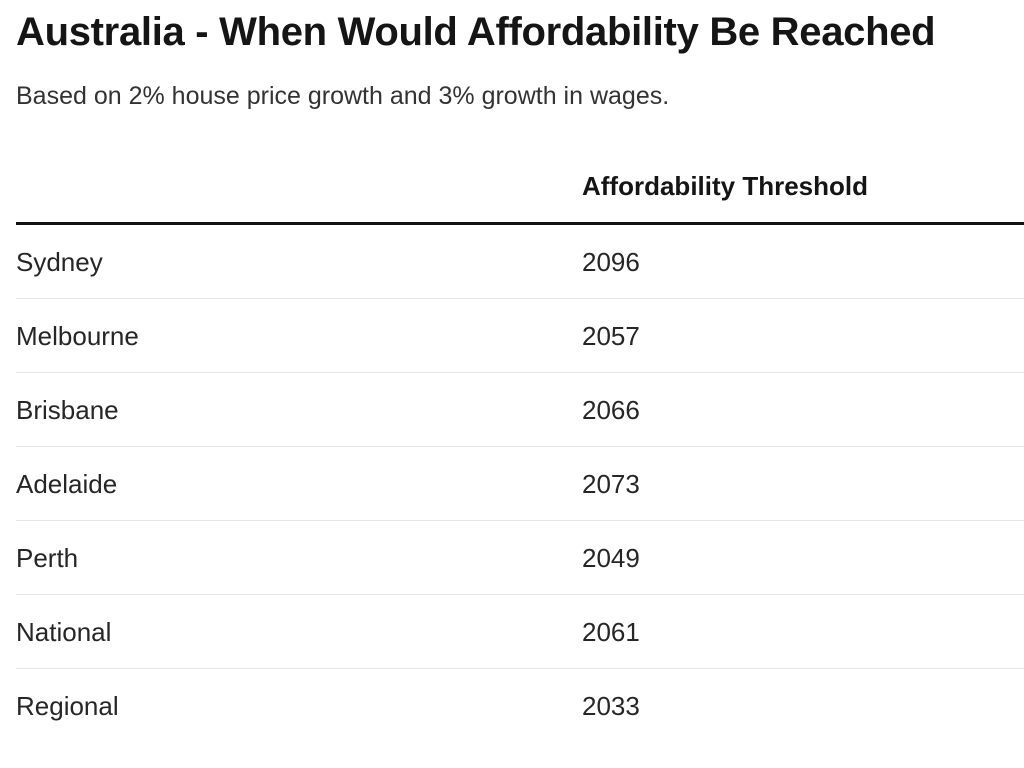  Describe the element at coordinates (67, 484) in the screenshot. I see `city-cell: Adelaide` at that location.